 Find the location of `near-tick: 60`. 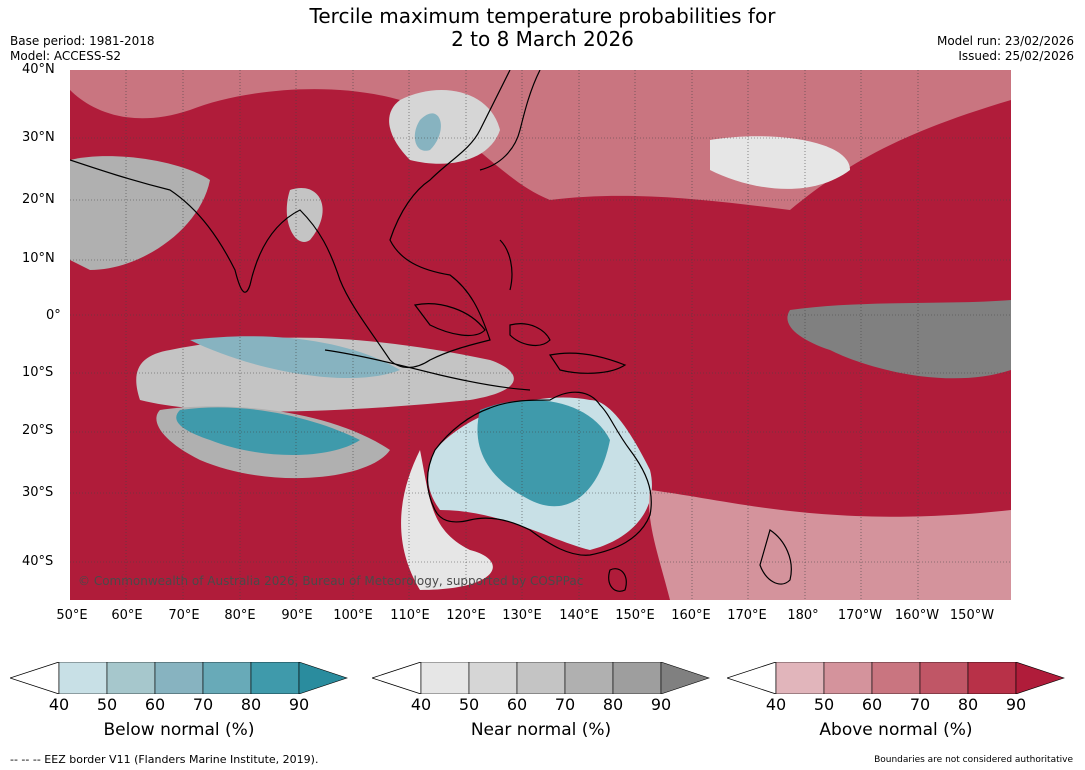

near-tick: 60 is located at coordinates (517, 704).